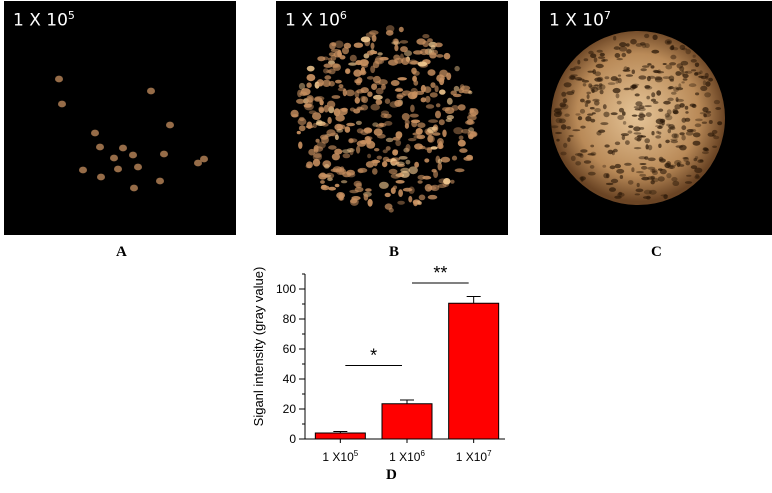  Describe the element at coordinates (290, 379) in the screenshot. I see `y-tick-label: 40` at that location.